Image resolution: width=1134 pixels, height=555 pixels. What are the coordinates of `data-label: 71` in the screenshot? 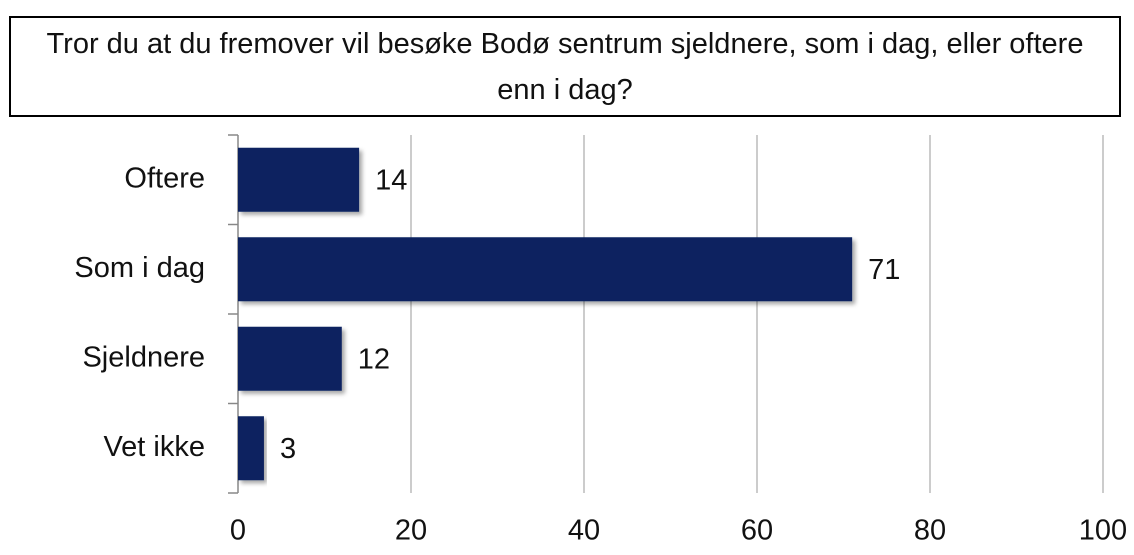 It's located at (884, 270).